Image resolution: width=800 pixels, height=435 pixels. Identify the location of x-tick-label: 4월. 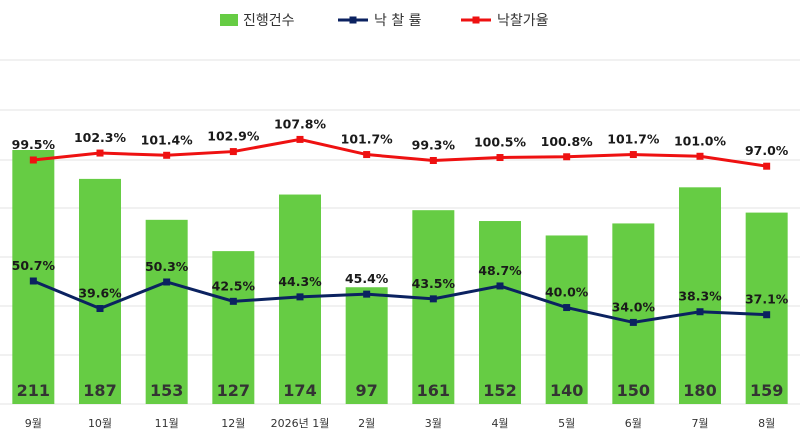
(499, 423).